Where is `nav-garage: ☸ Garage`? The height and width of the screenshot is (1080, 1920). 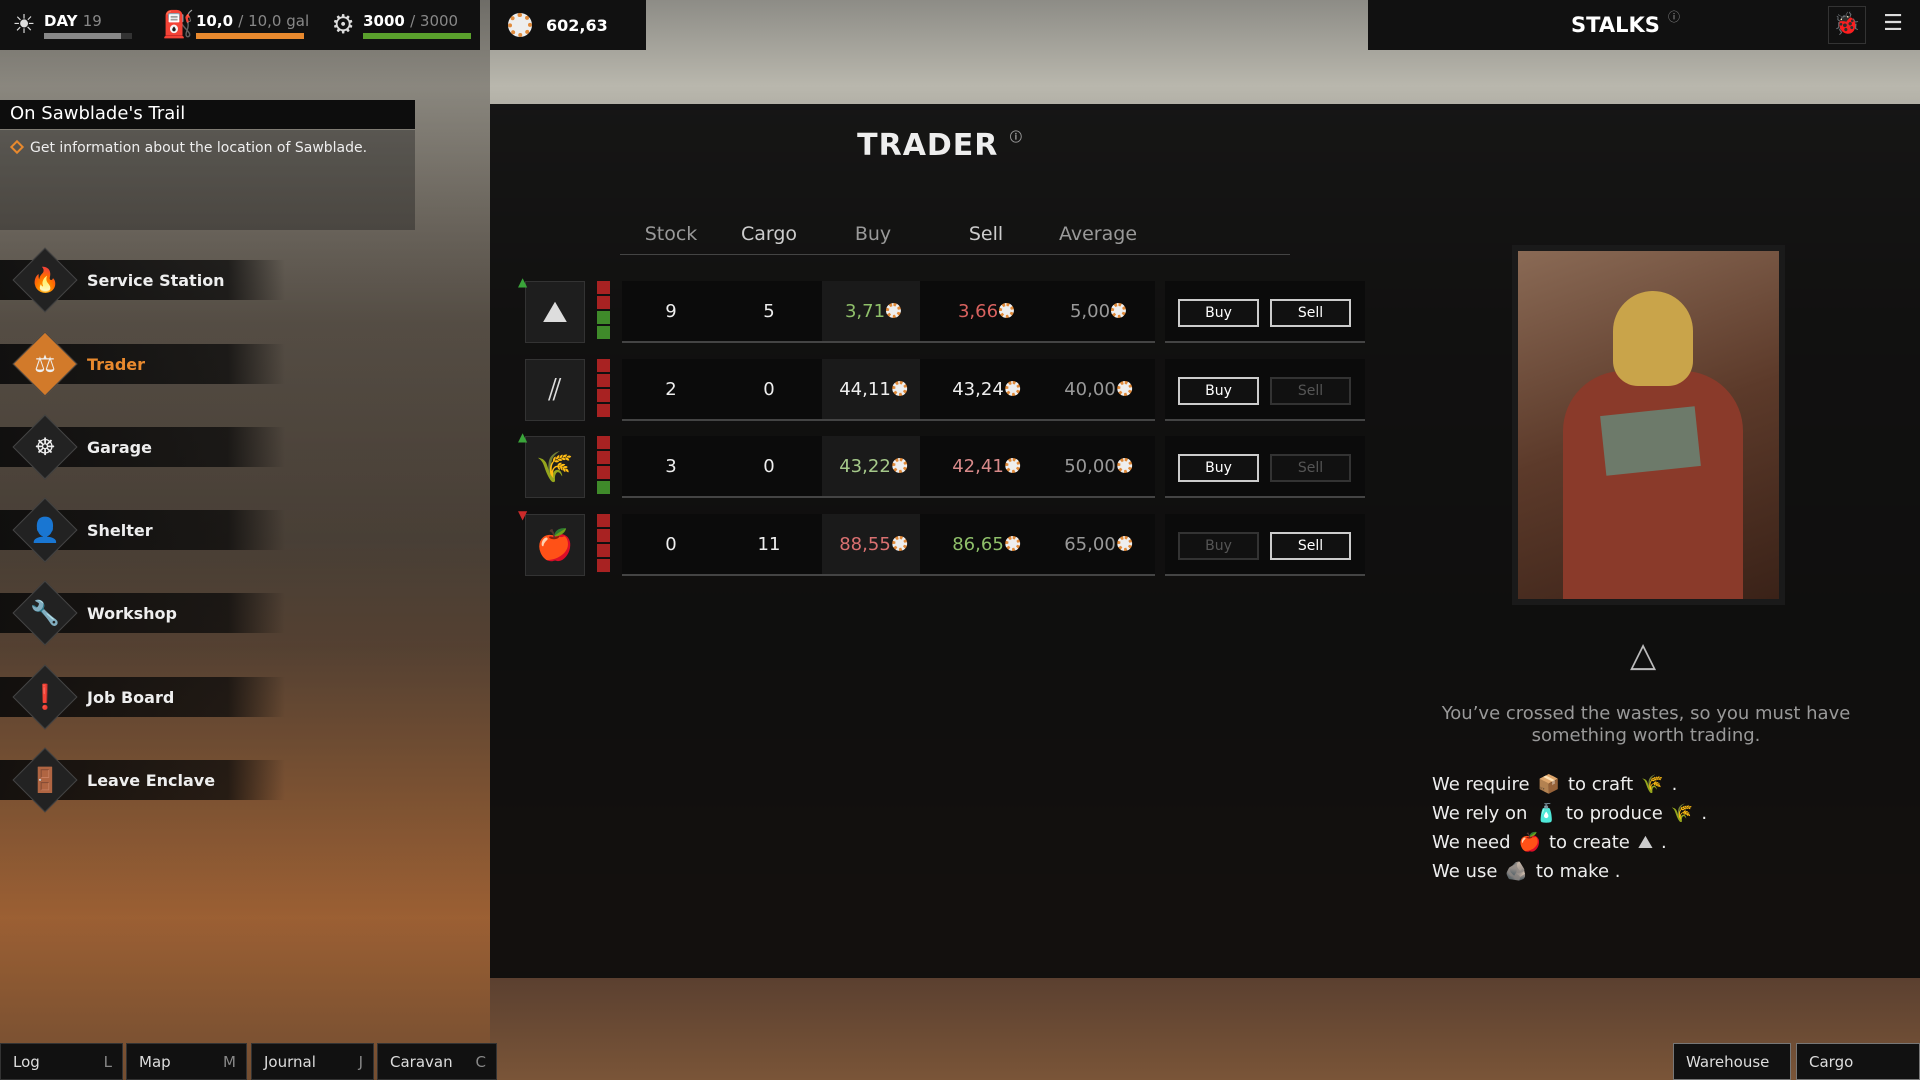 nav-garage: ☸ Garage is located at coordinates (142, 447).